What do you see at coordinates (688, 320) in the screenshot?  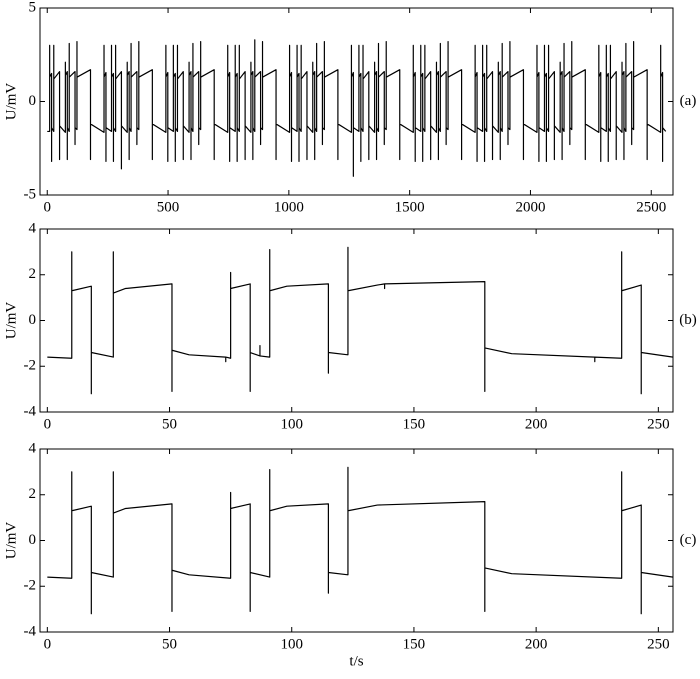 I see `panel-label: (b)` at bounding box center [688, 320].